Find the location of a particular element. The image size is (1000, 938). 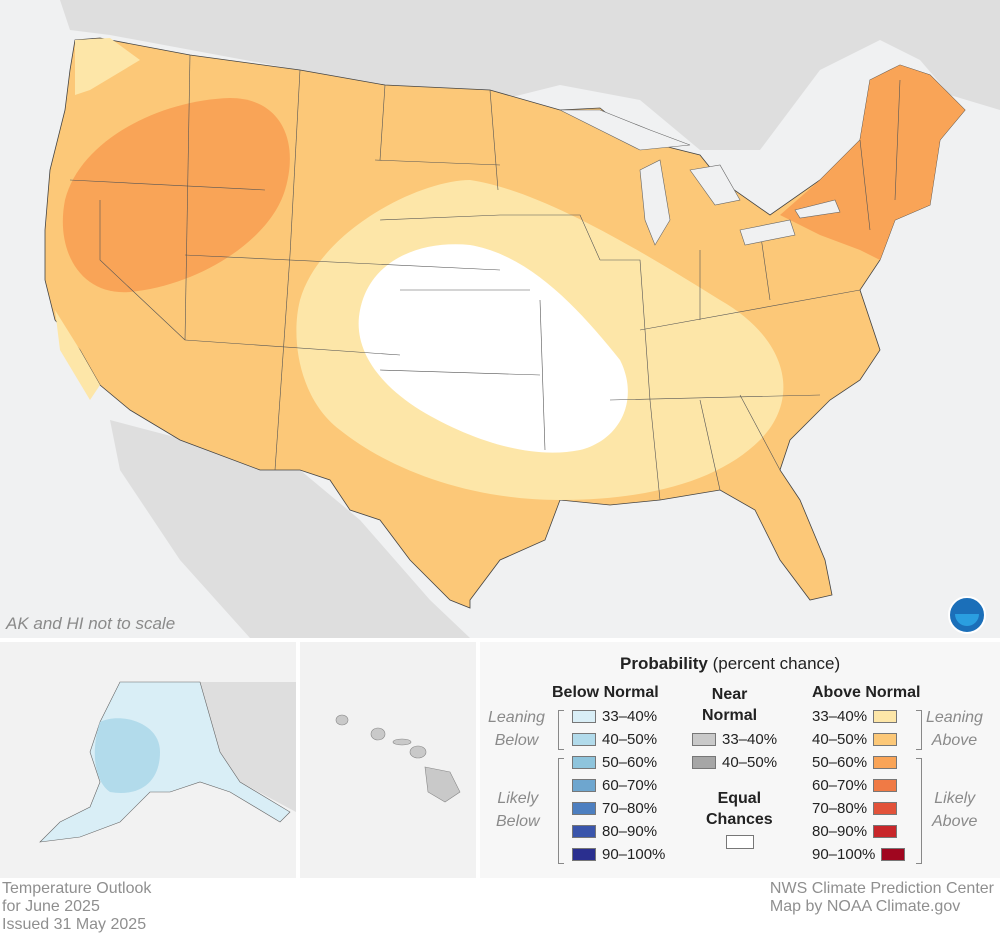

equal-chances-swatch is located at coordinates (740, 842).